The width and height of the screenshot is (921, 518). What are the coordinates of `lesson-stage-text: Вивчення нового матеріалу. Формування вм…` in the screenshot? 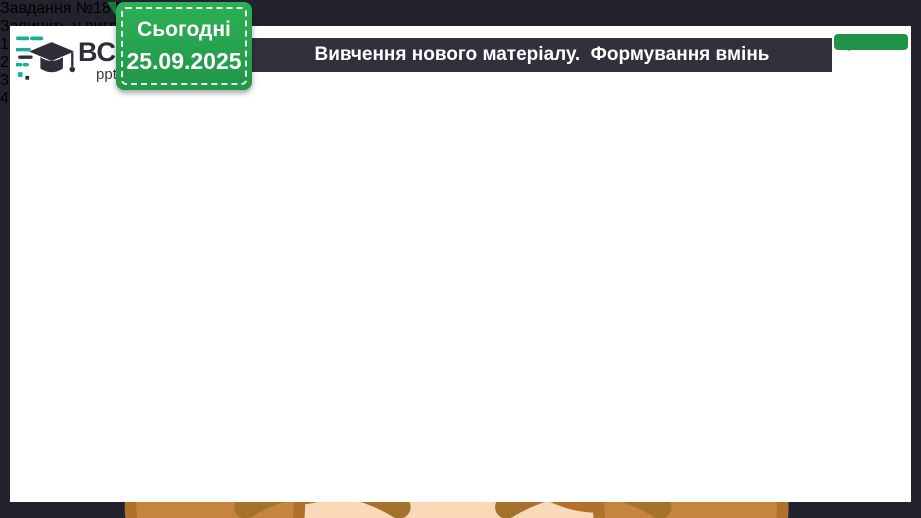 It's located at (542, 54).